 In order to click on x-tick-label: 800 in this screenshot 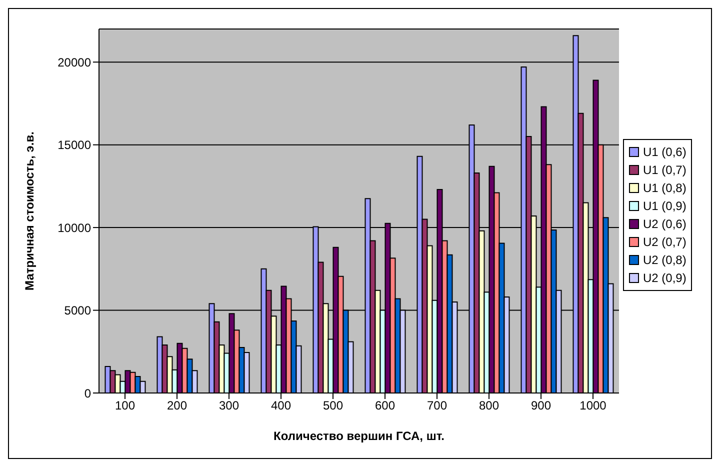, I will do `click(489, 405)`.